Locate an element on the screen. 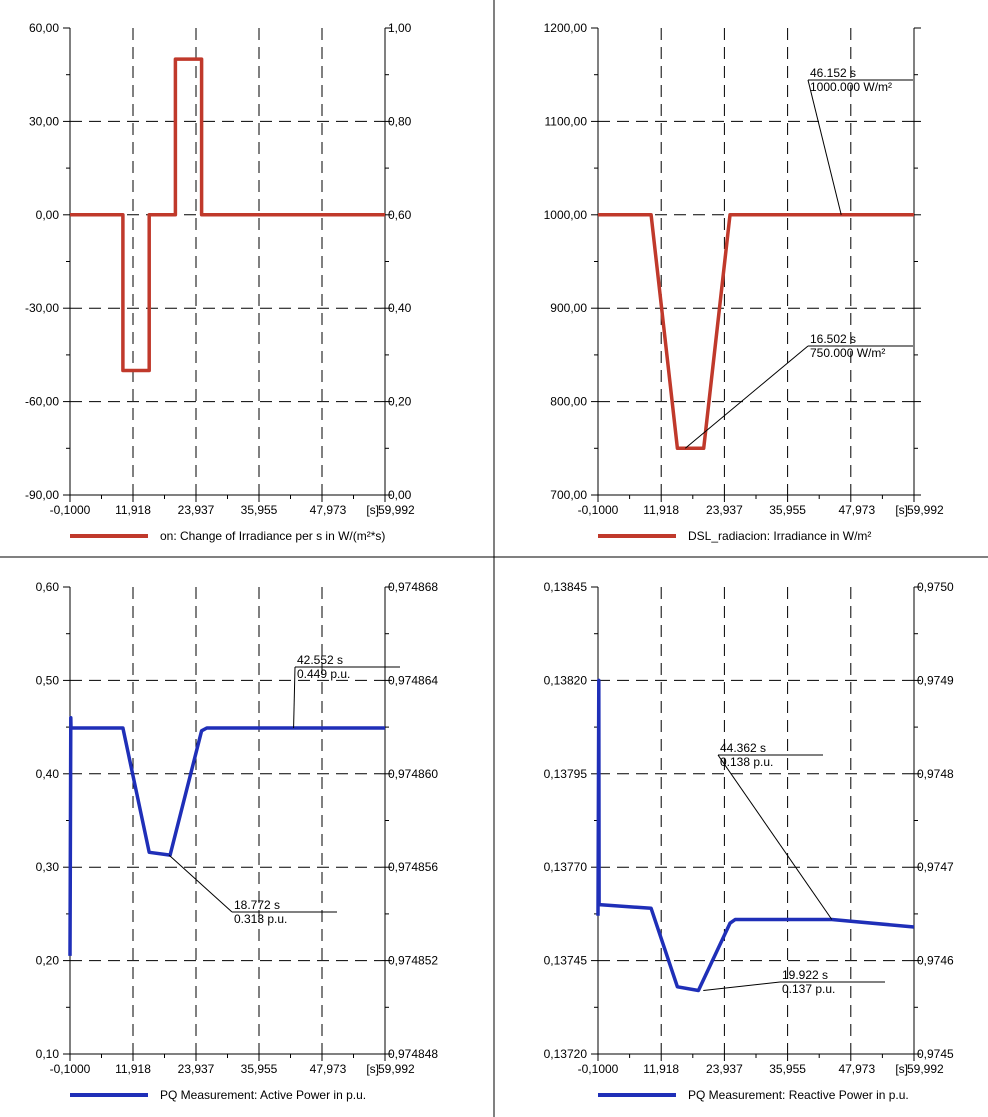 The width and height of the screenshot is (988, 1117). annotation-value-label: 0.138 p.u. is located at coordinates (746, 762).